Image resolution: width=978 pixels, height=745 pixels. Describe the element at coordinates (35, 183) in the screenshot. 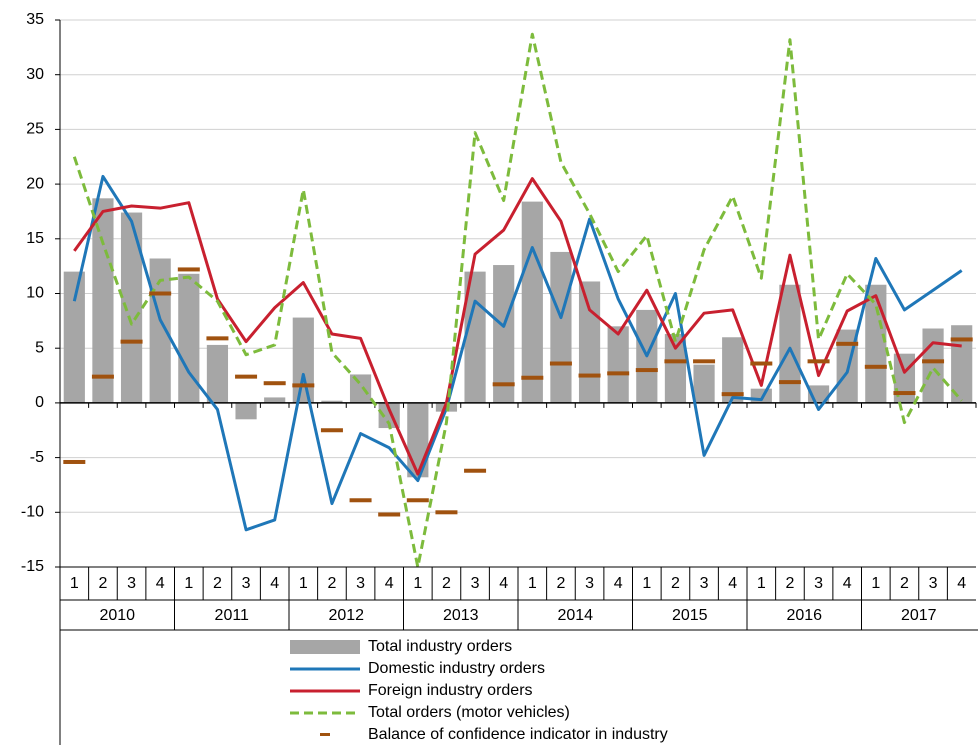

I see `y-tick-label: 20` at that location.